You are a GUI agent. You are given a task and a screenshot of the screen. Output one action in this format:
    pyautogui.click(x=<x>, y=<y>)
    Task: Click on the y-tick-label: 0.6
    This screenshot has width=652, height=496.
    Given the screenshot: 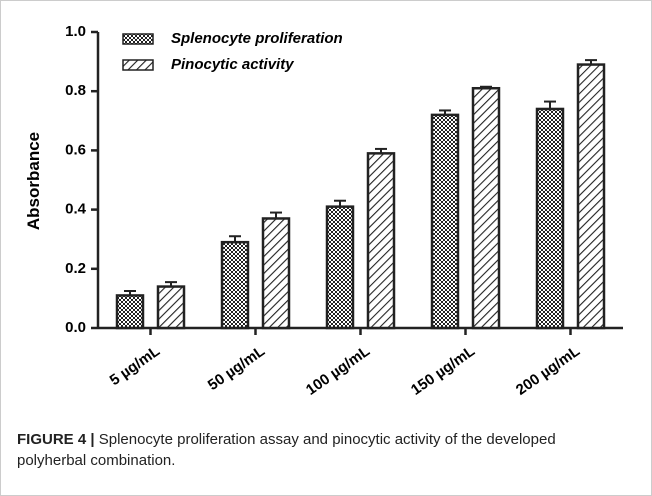 What is the action you would take?
    pyautogui.click(x=75, y=149)
    